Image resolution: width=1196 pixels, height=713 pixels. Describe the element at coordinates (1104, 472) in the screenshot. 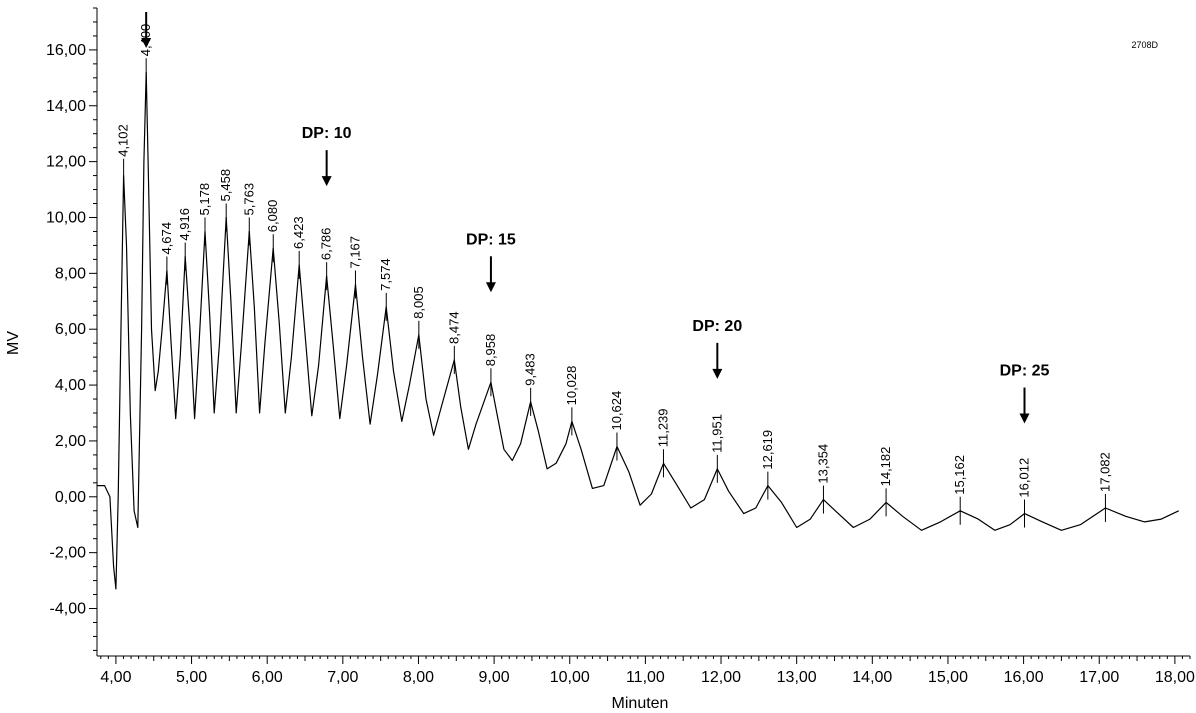

I see `peak-label: 17,082` at that location.